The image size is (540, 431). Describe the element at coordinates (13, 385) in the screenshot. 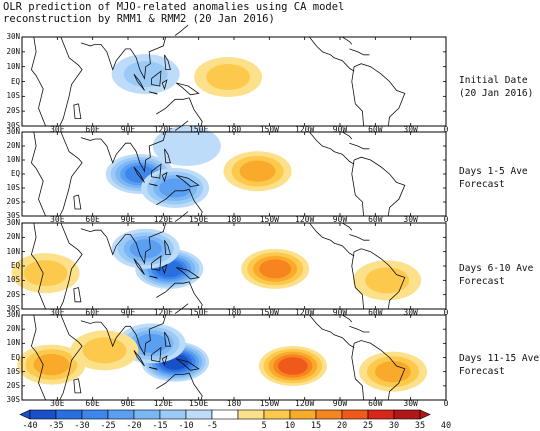

I see `y-tick-label-4-5: 20S` at that location.